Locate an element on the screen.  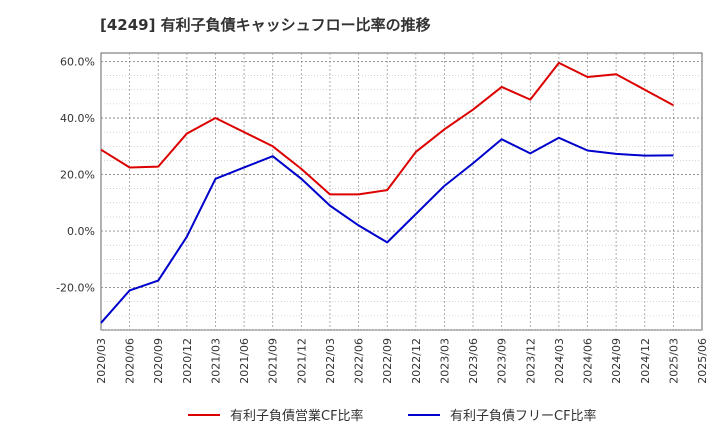
y-tick-label: 0.0% is located at coordinates (81, 231).